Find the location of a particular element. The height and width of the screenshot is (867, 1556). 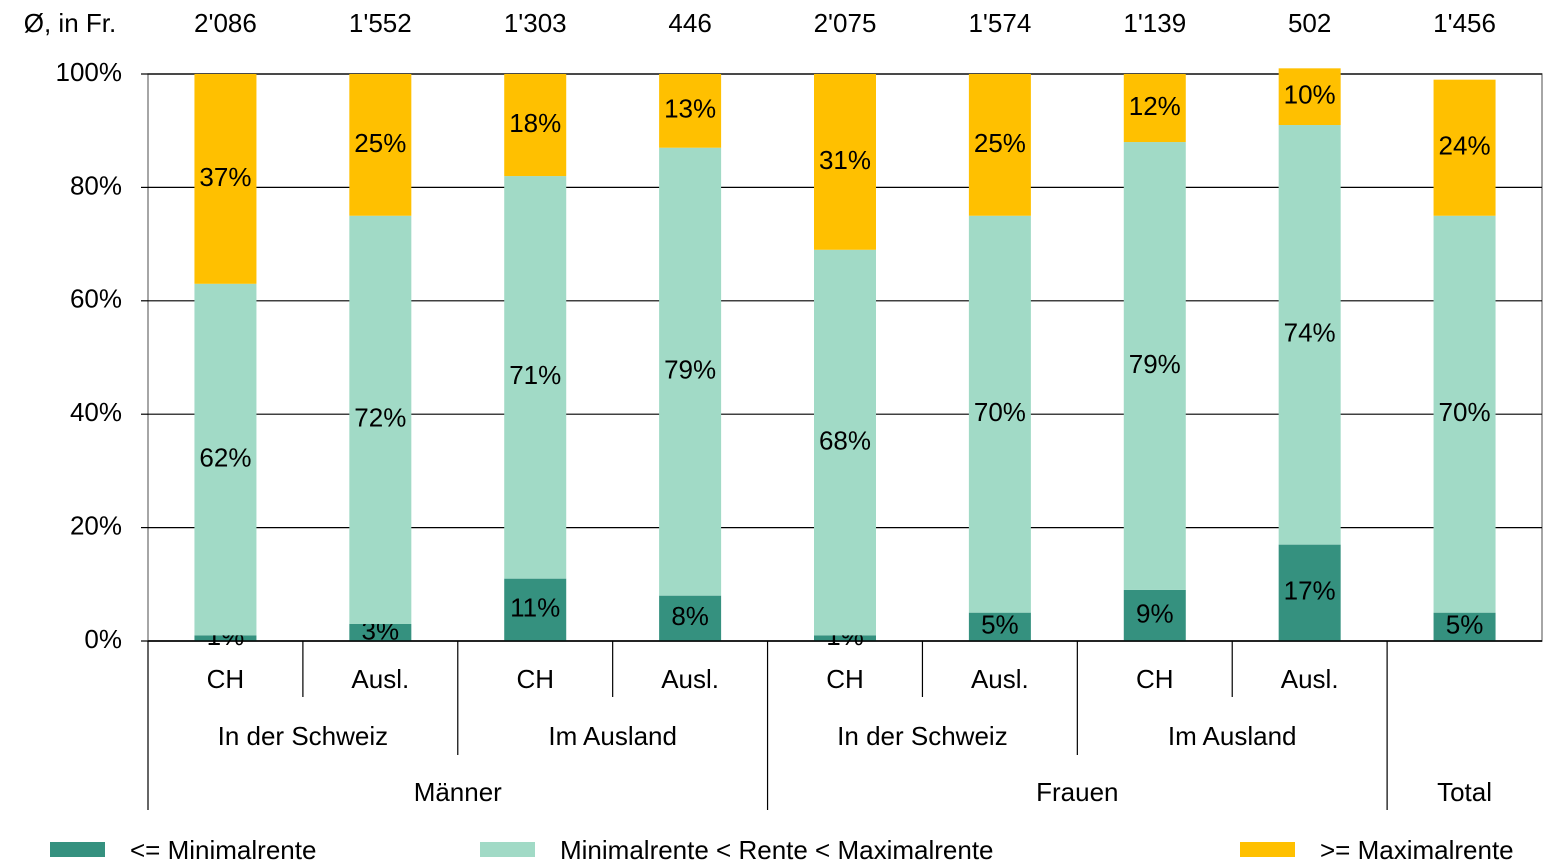

average-value: 1'139 is located at coordinates (1154, 23).